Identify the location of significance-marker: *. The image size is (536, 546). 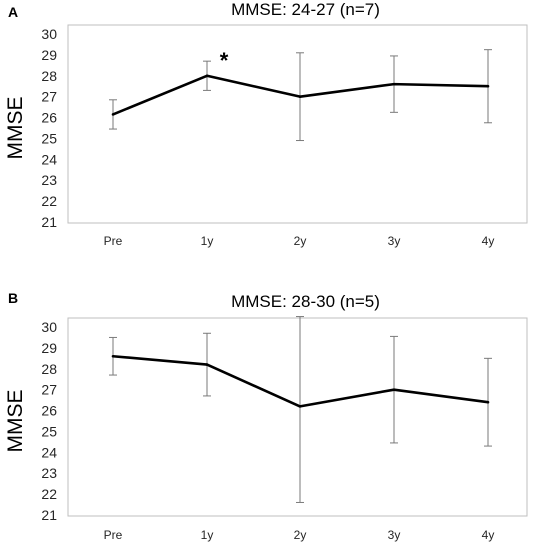
(224, 60).